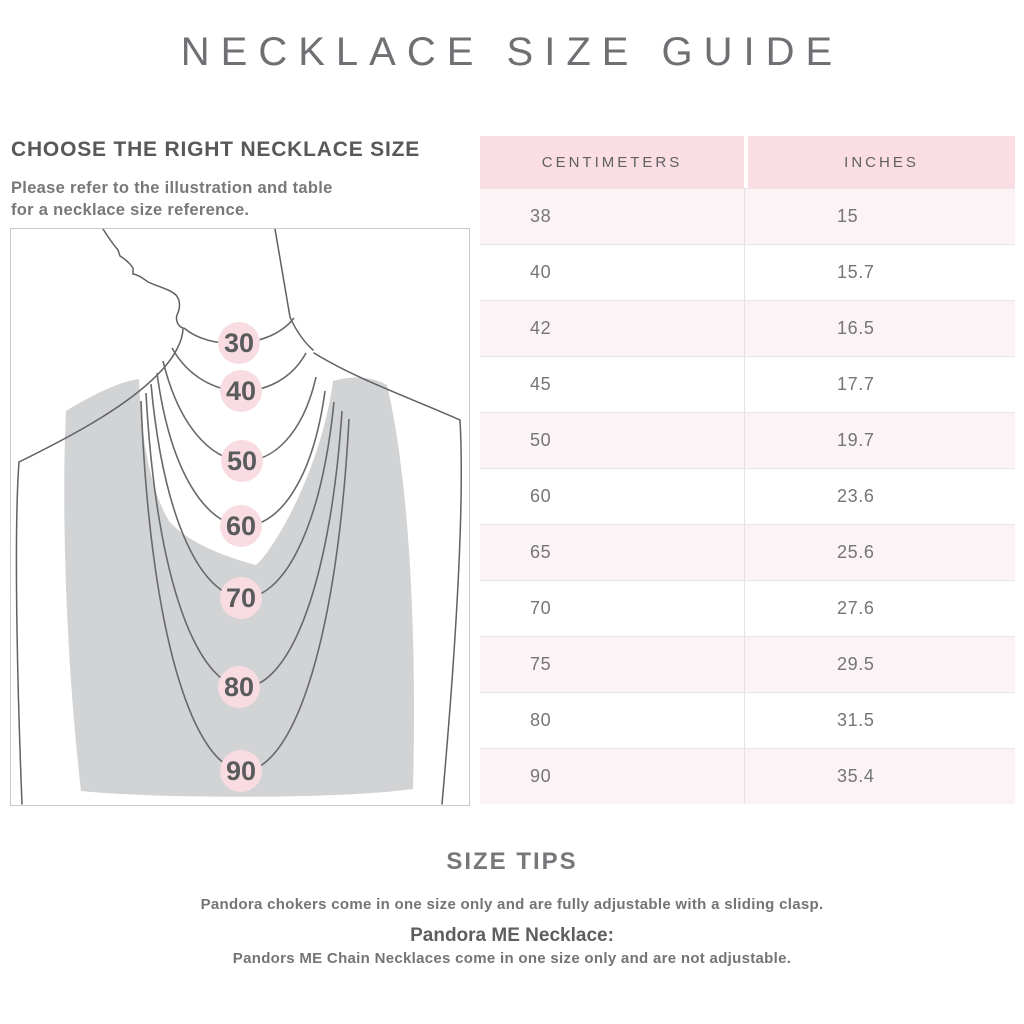  I want to click on inch-value: 15, so click(879, 216).